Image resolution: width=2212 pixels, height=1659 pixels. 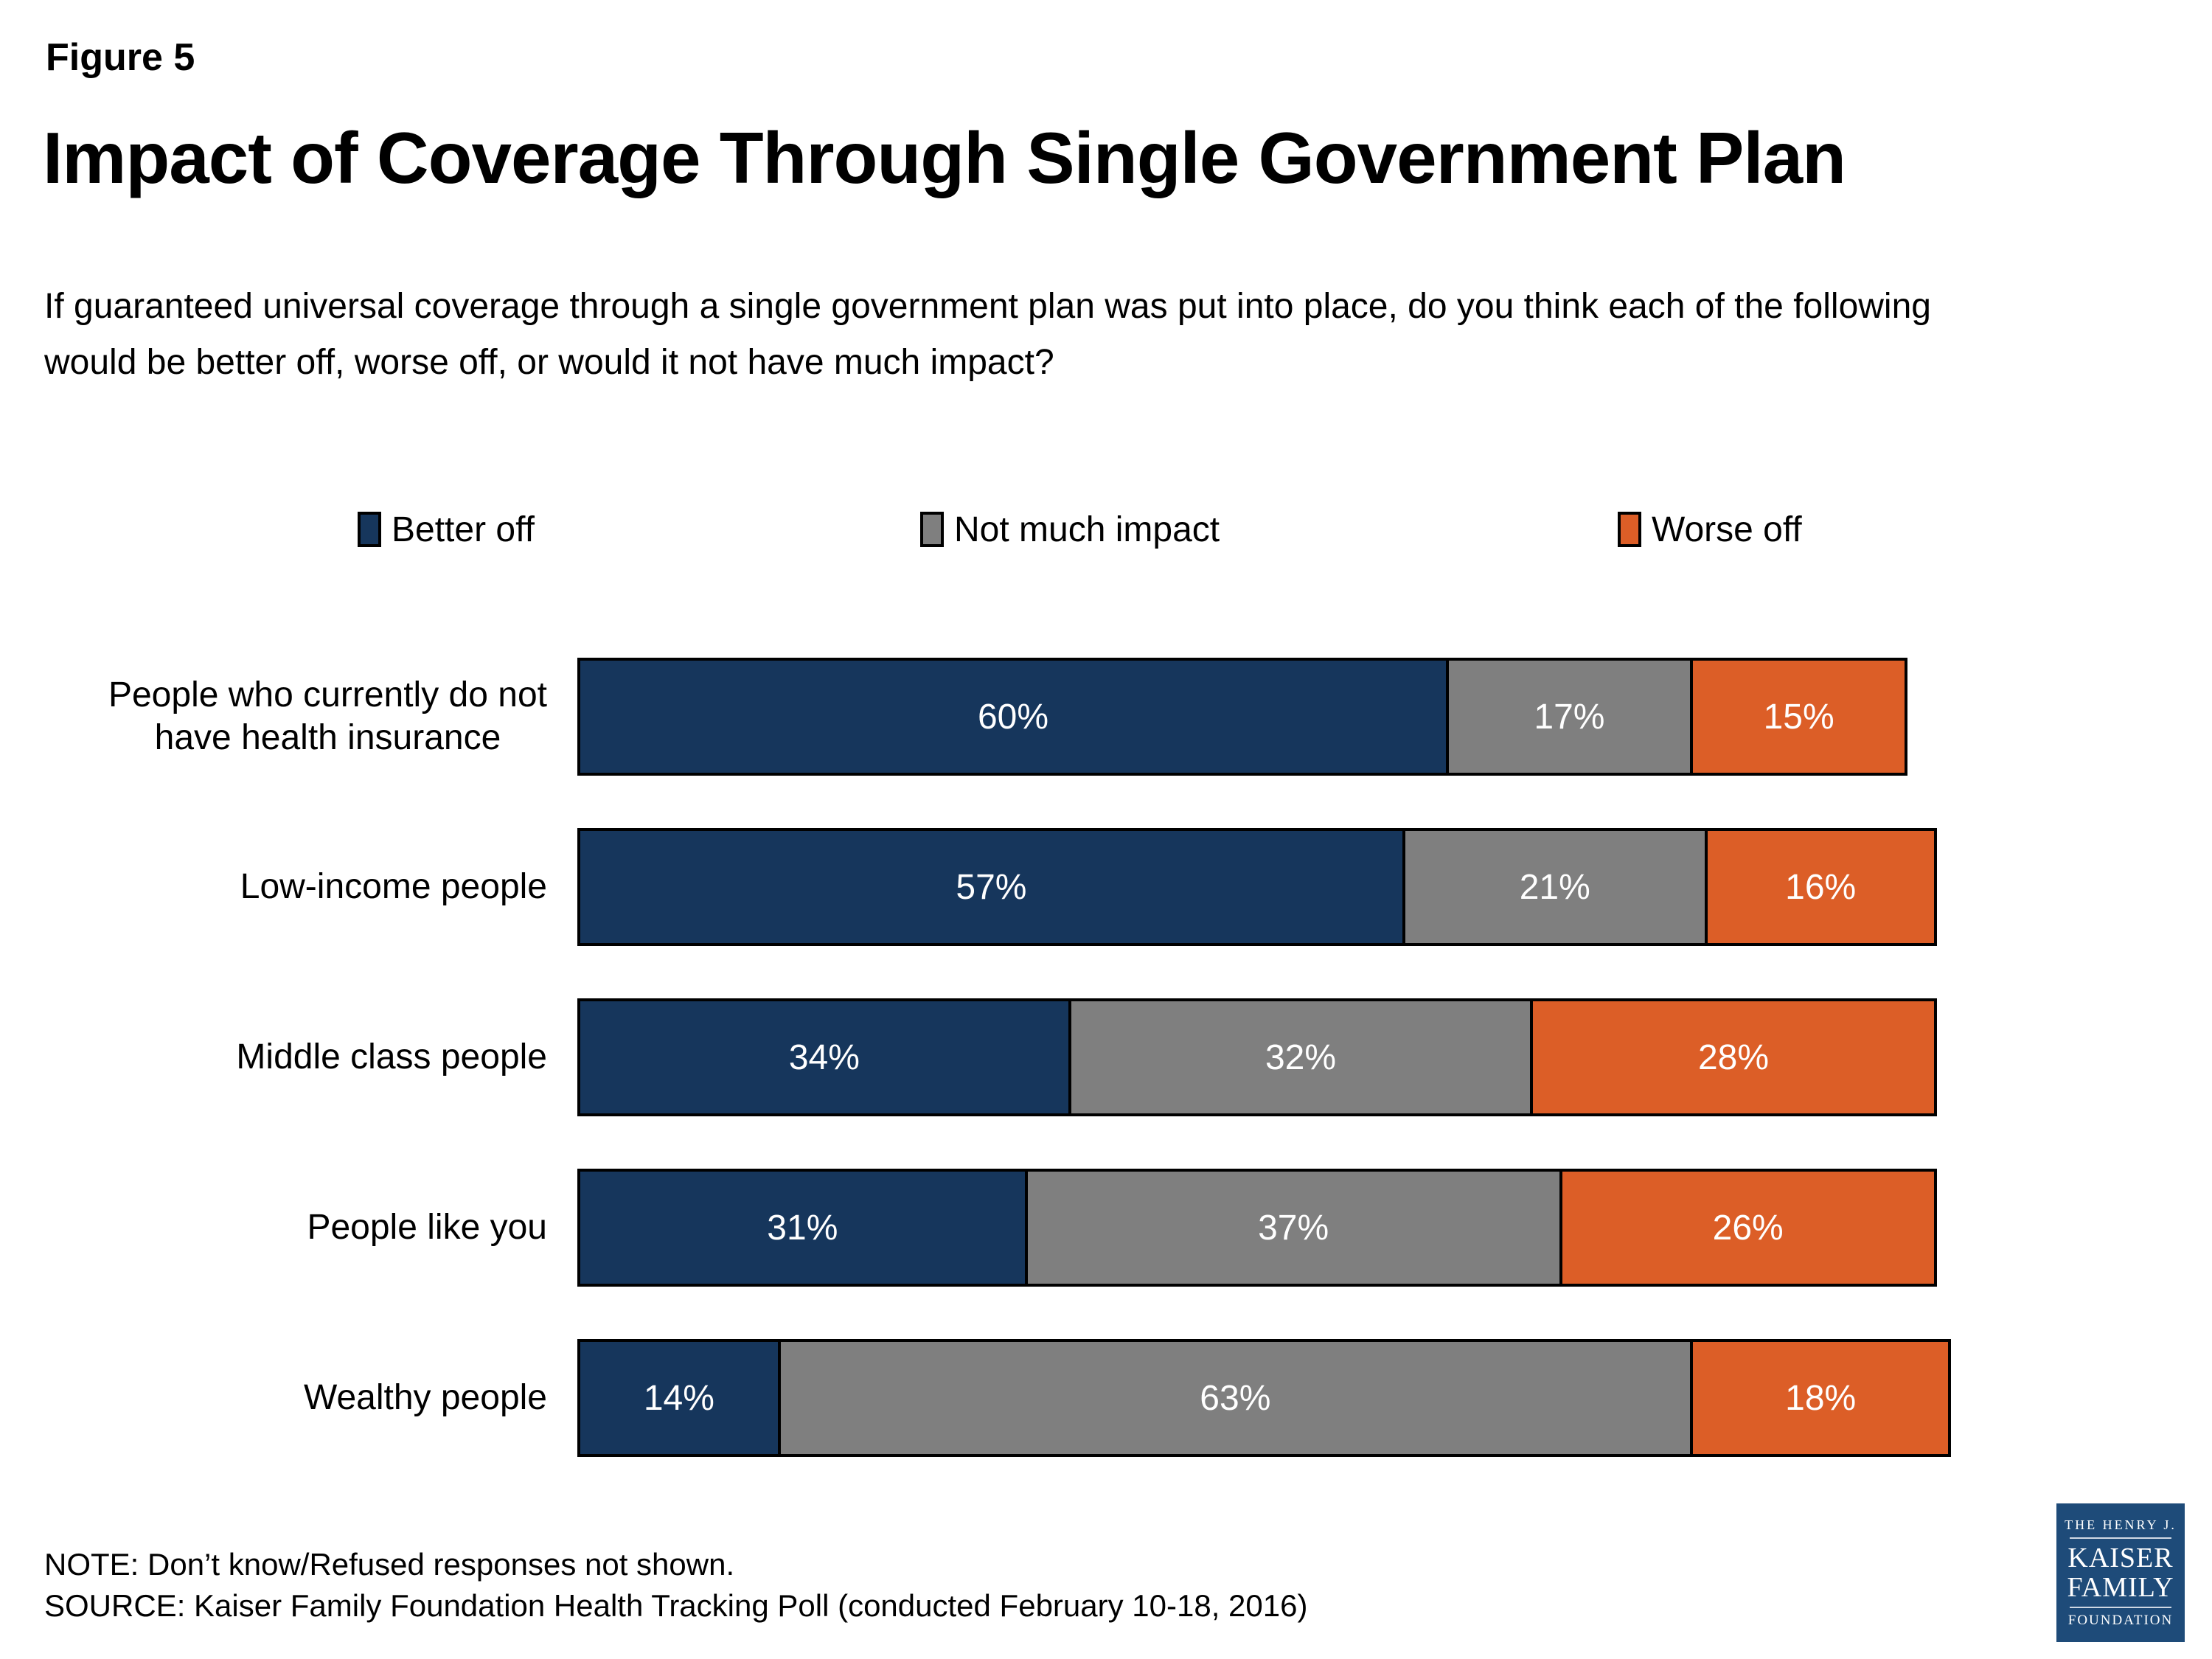 I want to click on legend-item: Not much impact, so click(x=1070, y=529).